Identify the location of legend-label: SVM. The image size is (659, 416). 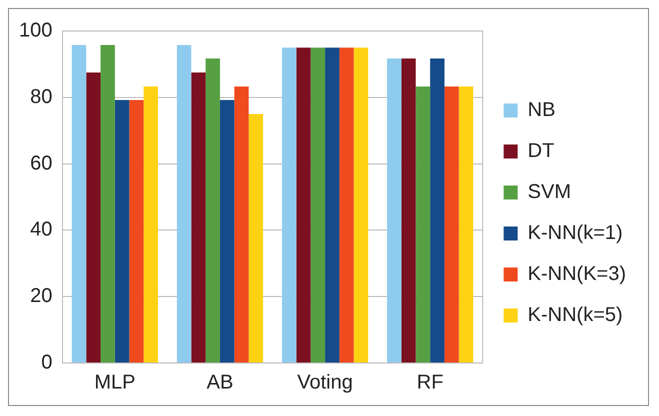
(549, 192).